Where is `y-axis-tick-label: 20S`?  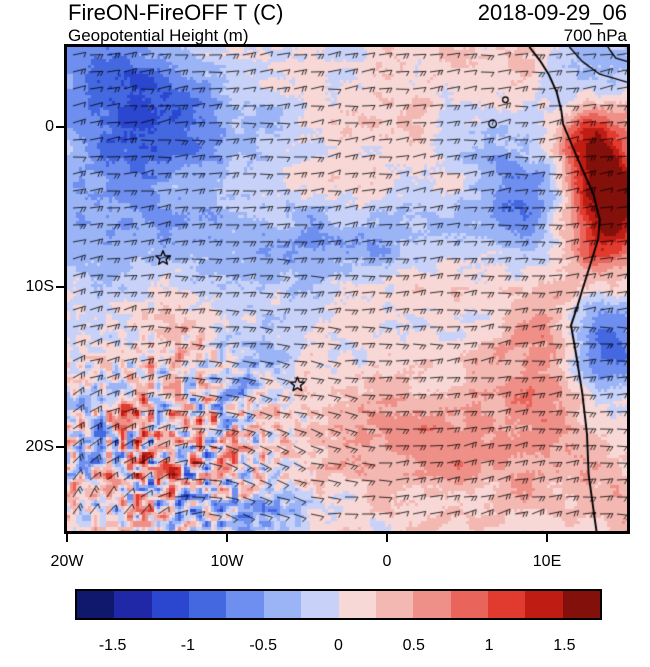 y-axis-tick-label: 20S is located at coordinates (39, 446).